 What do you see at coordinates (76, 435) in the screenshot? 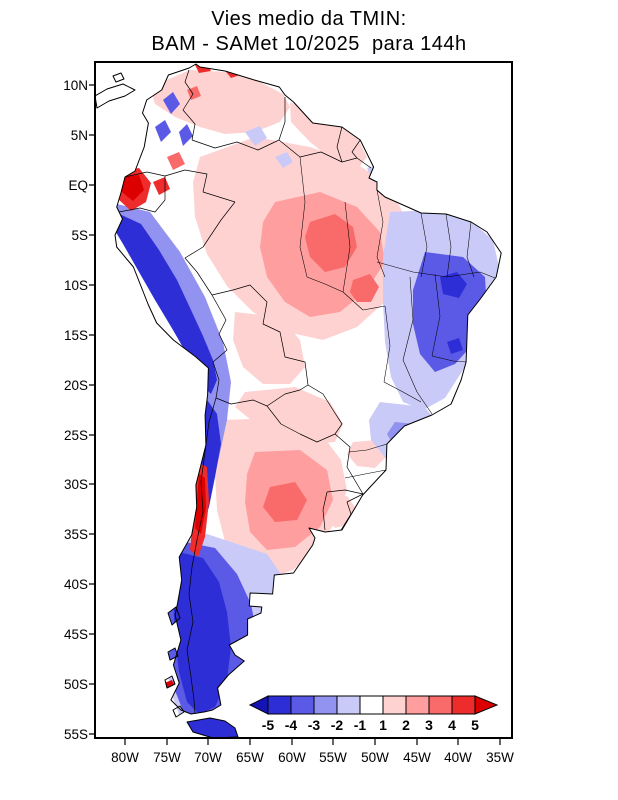
I see `lat-label: 25S` at bounding box center [76, 435].